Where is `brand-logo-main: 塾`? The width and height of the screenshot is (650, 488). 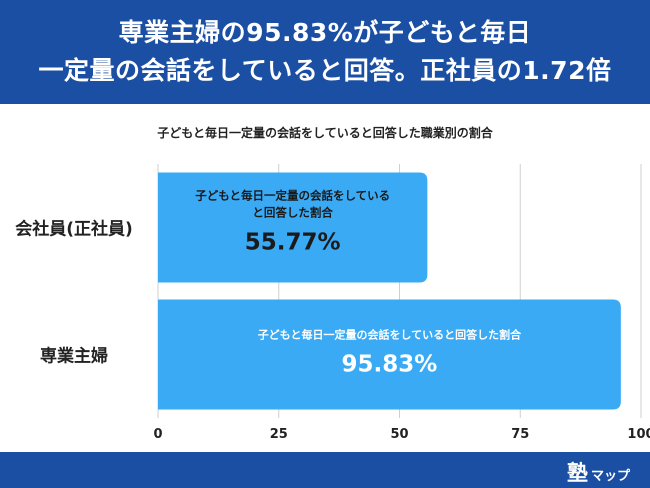
brand-logo-main: 塾 is located at coordinates (577, 473).